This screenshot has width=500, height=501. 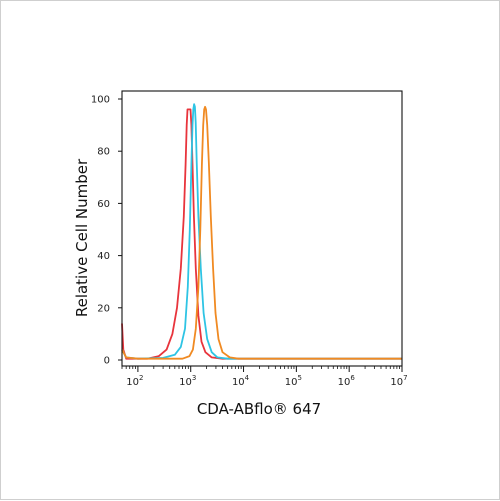 What do you see at coordinates (293, 381) in the screenshot?
I see `x-tick-label: 10⁵` at bounding box center [293, 381].